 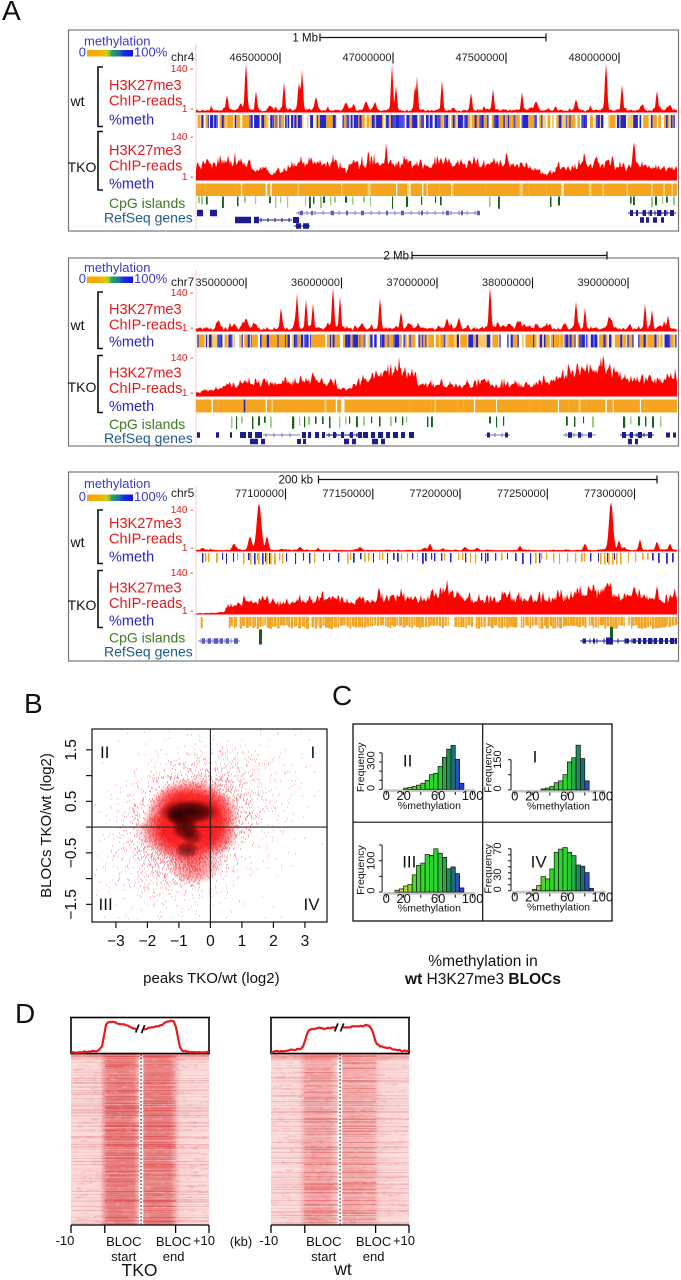 What do you see at coordinates (11, 13) in the screenshot?
I see `svg-text: A` at bounding box center [11, 13].